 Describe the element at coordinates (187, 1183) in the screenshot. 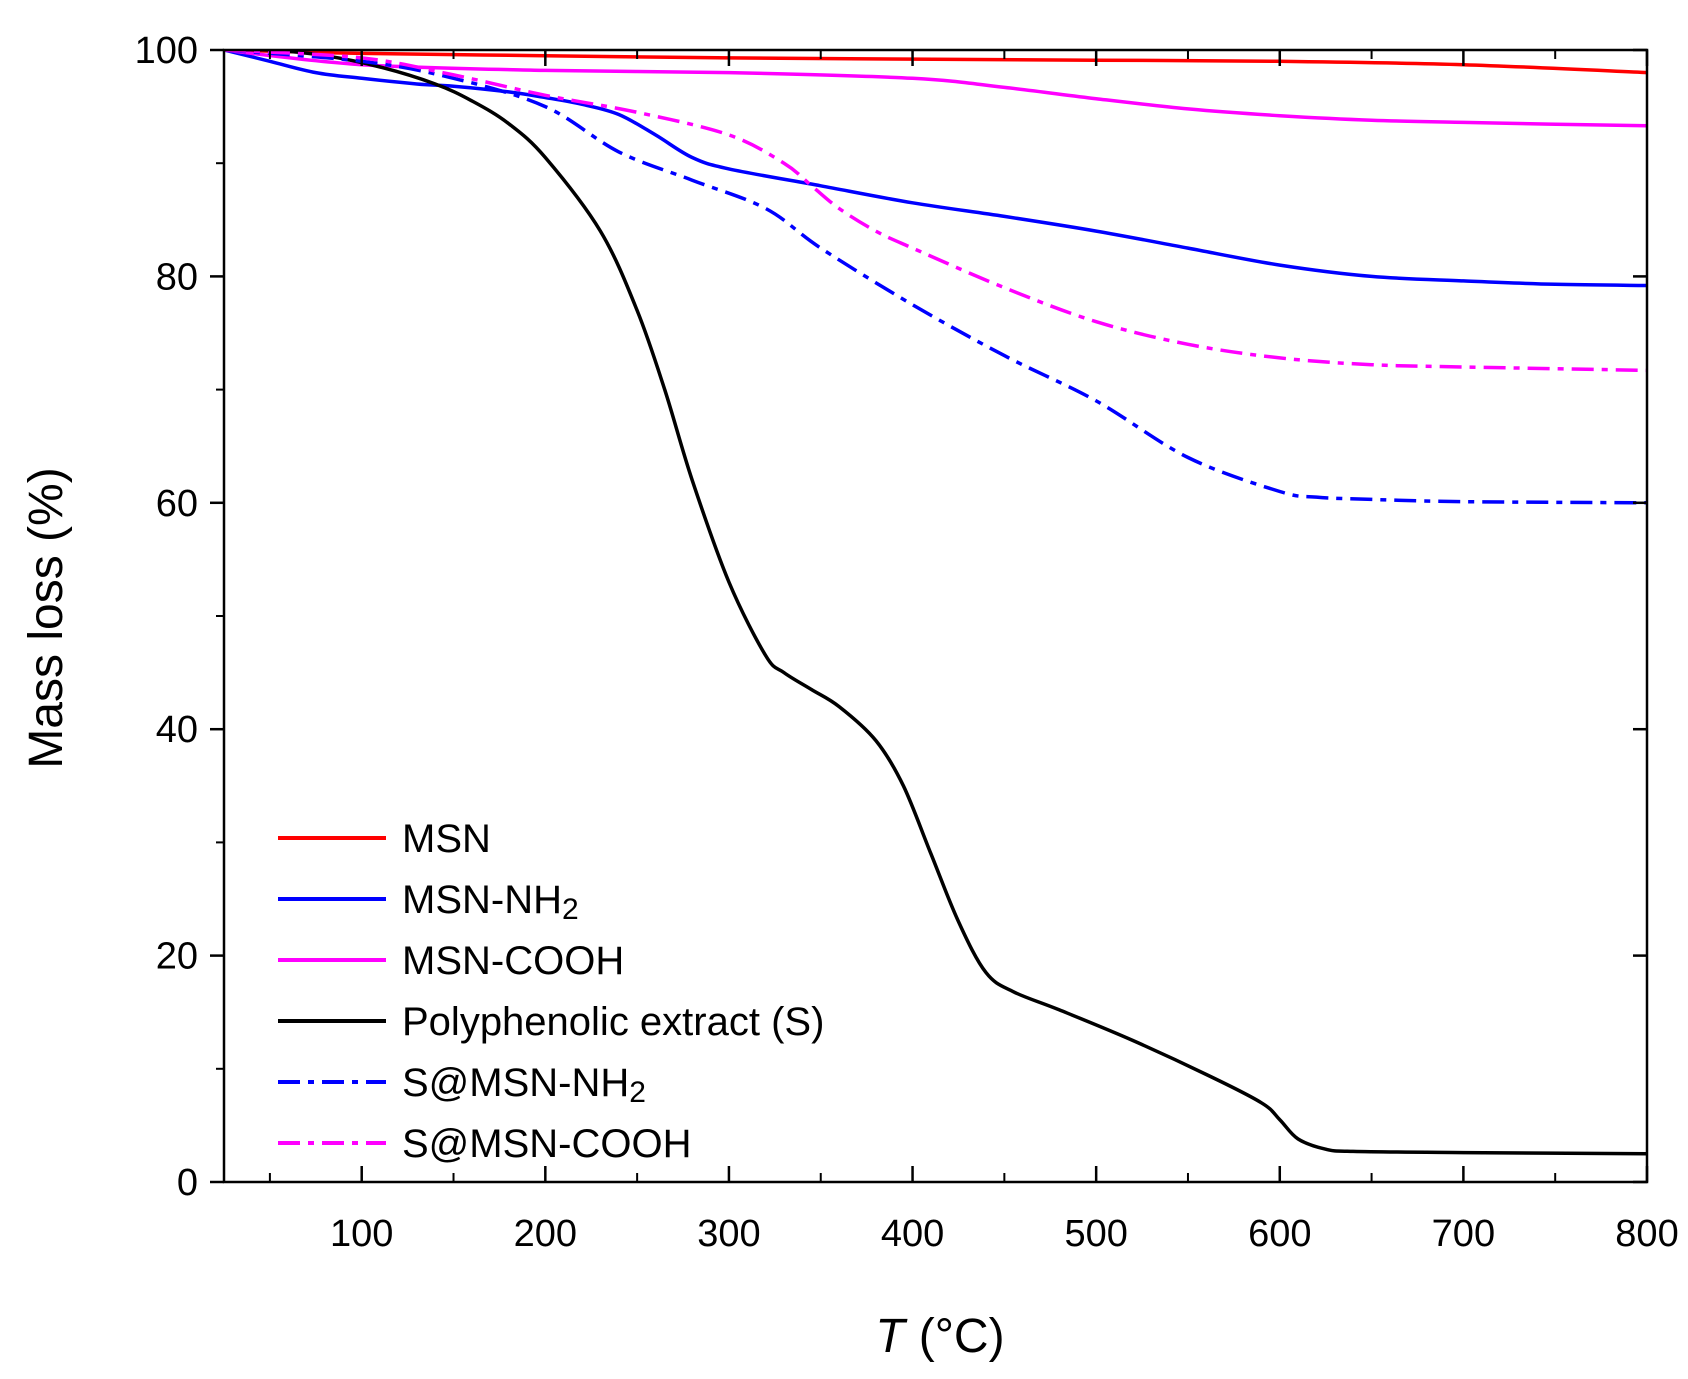

I see `y-tick-label: 0` at that location.